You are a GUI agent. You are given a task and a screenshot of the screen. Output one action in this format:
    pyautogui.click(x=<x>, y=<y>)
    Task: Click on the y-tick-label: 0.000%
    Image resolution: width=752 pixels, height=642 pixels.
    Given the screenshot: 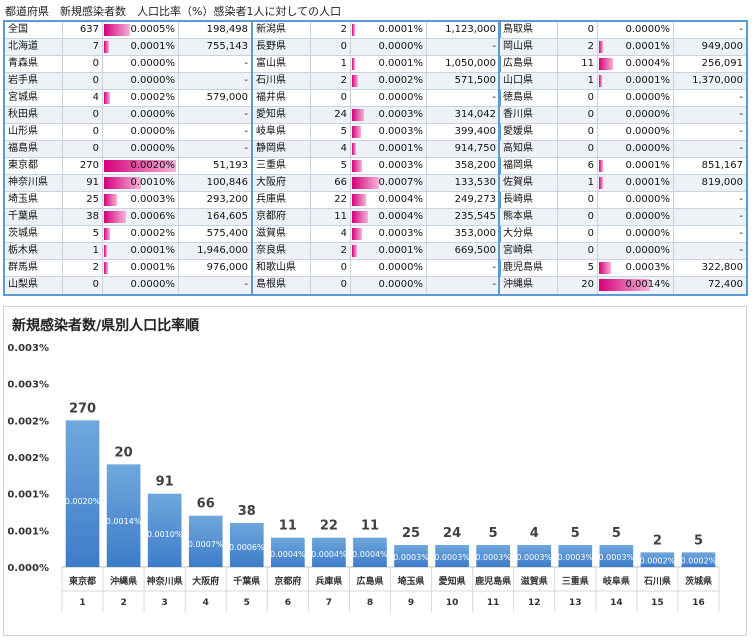 What is the action you would take?
    pyautogui.click(x=28, y=568)
    